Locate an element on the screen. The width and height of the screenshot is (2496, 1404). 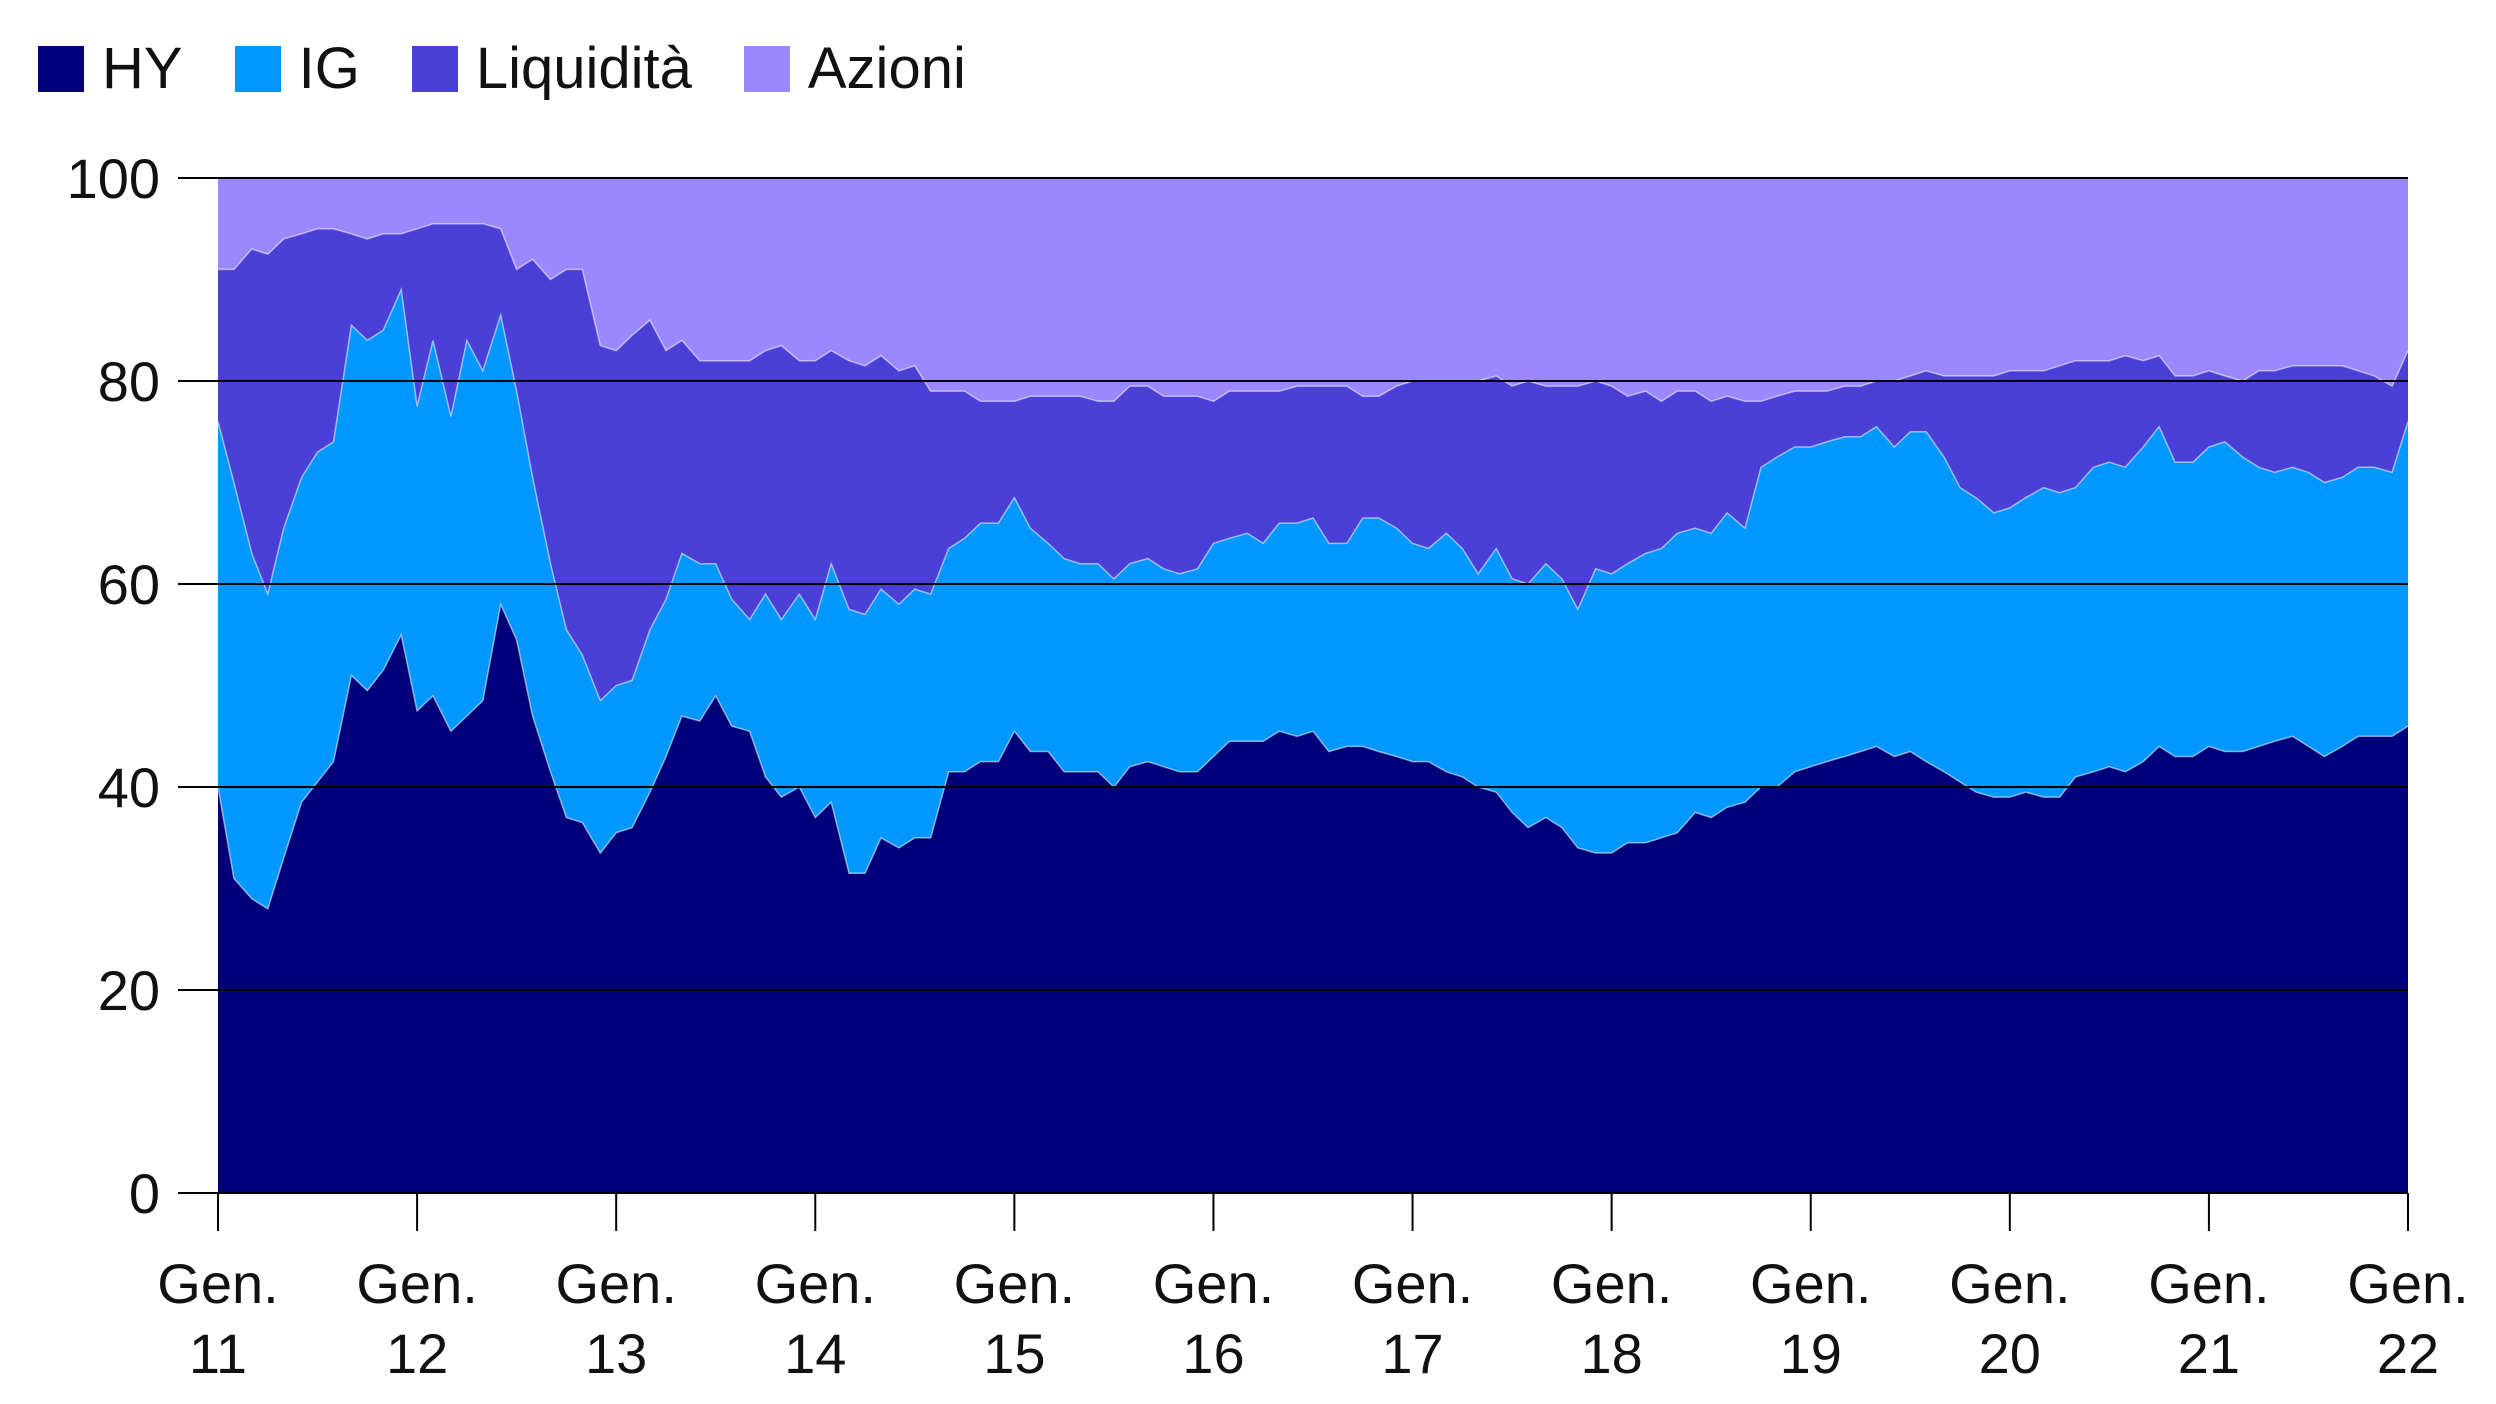
x-tick-label-year: 19 is located at coordinates (1811, 1353).